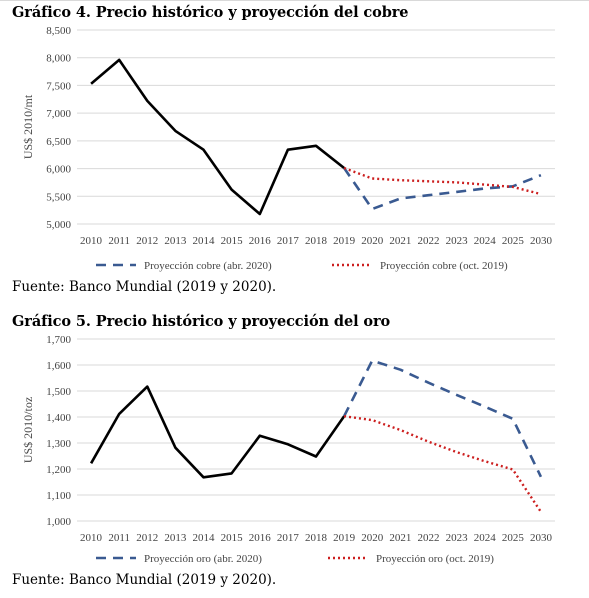  I want to click on y-axis-label: US$ 2010/mt, so click(28, 126).